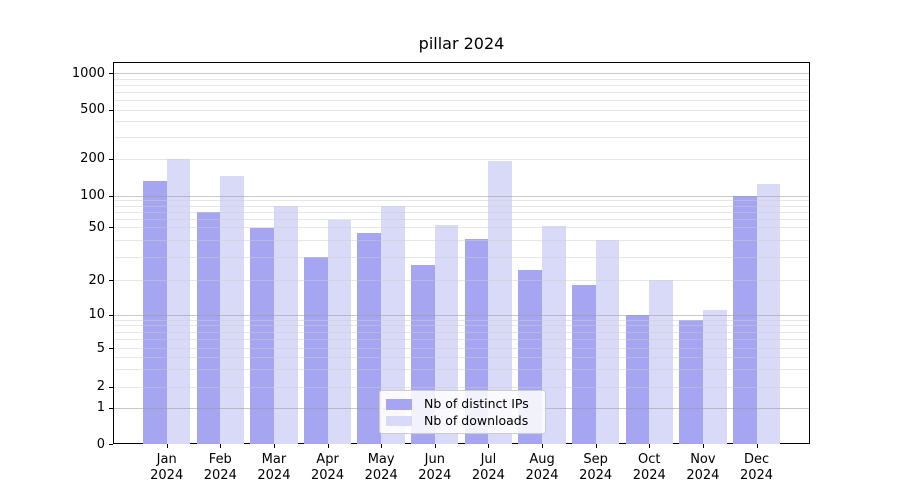  I want to click on bar-distinct-ips-apr, so click(315, 350).